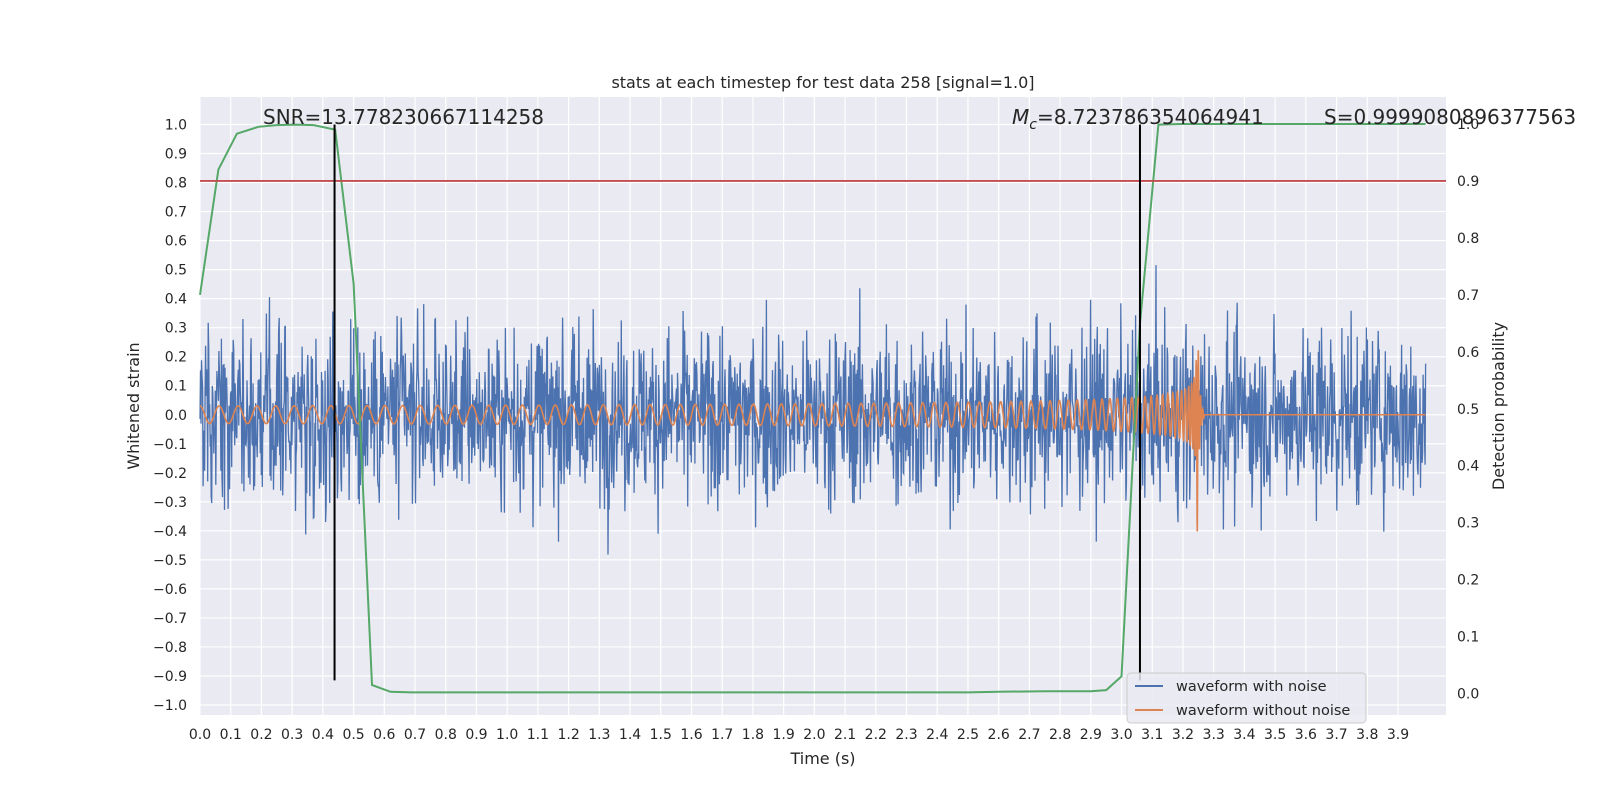  I want to click on y2-axis-ticks: 1.0 0.9 0.8 0.7 0.6 0.5 0.4 0.3 0.2 0.1 0.0, so click(1468, 410).